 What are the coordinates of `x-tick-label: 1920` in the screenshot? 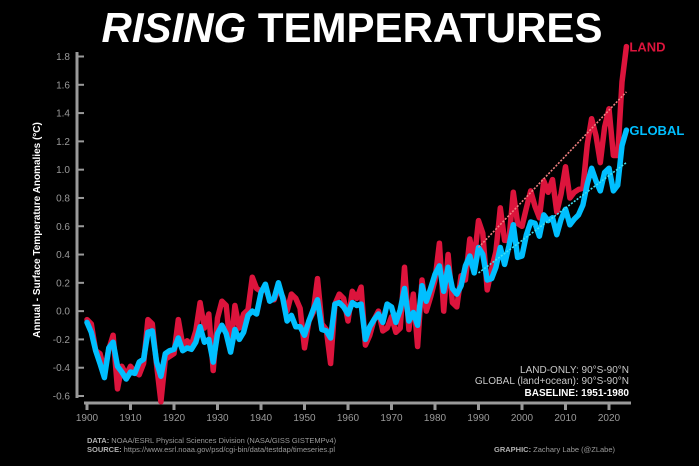 It's located at (174, 418).